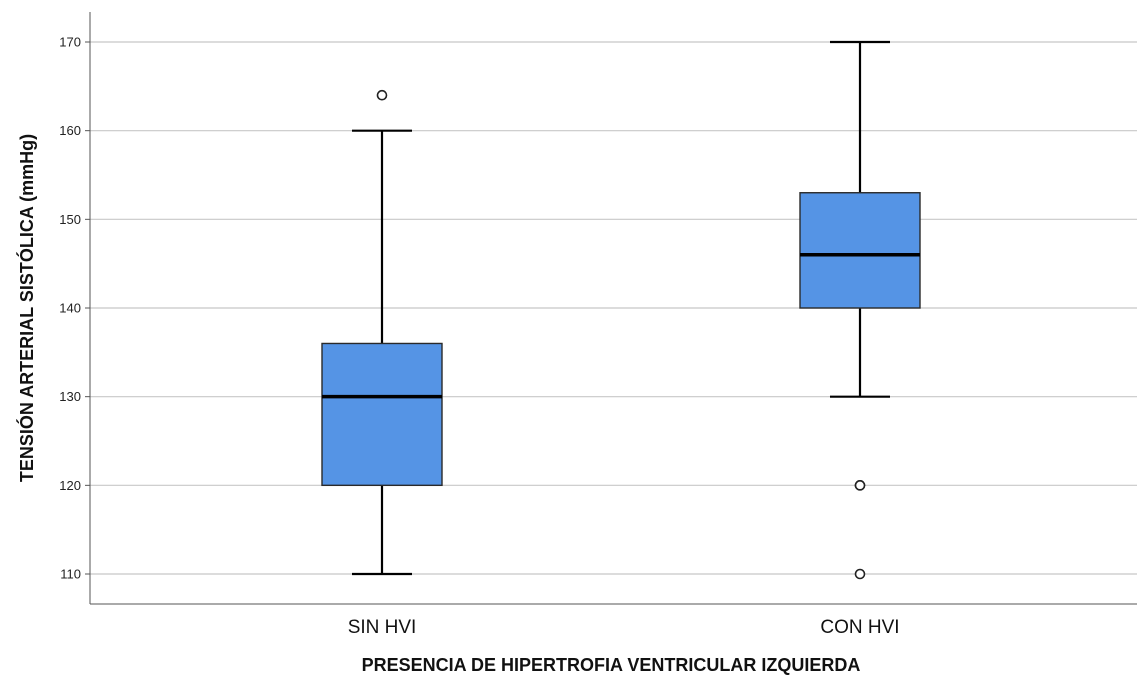 The width and height of the screenshot is (1138, 677). Describe the element at coordinates (70, 130) in the screenshot. I see `y-tick-label-160: 160` at that location.